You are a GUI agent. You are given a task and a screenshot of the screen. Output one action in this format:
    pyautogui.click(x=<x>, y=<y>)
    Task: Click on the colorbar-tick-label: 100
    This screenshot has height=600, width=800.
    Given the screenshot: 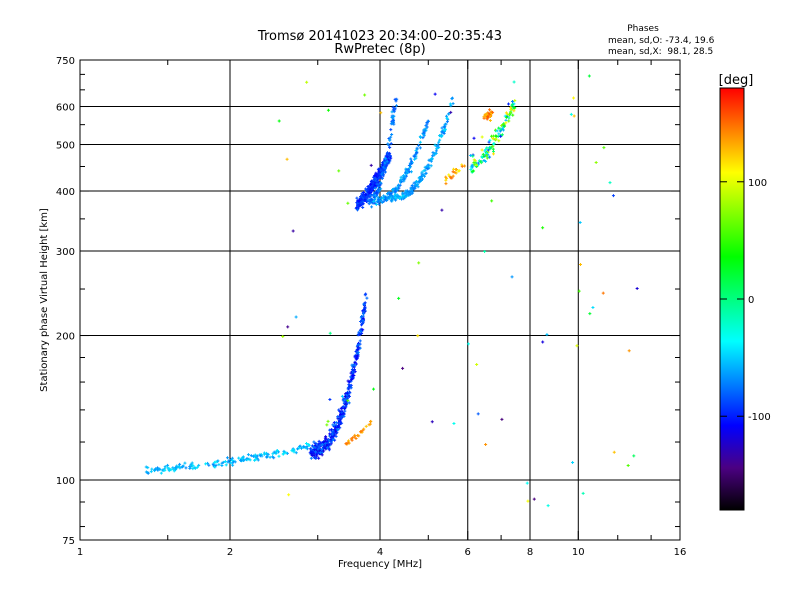 What is the action you would take?
    pyautogui.click(x=757, y=183)
    